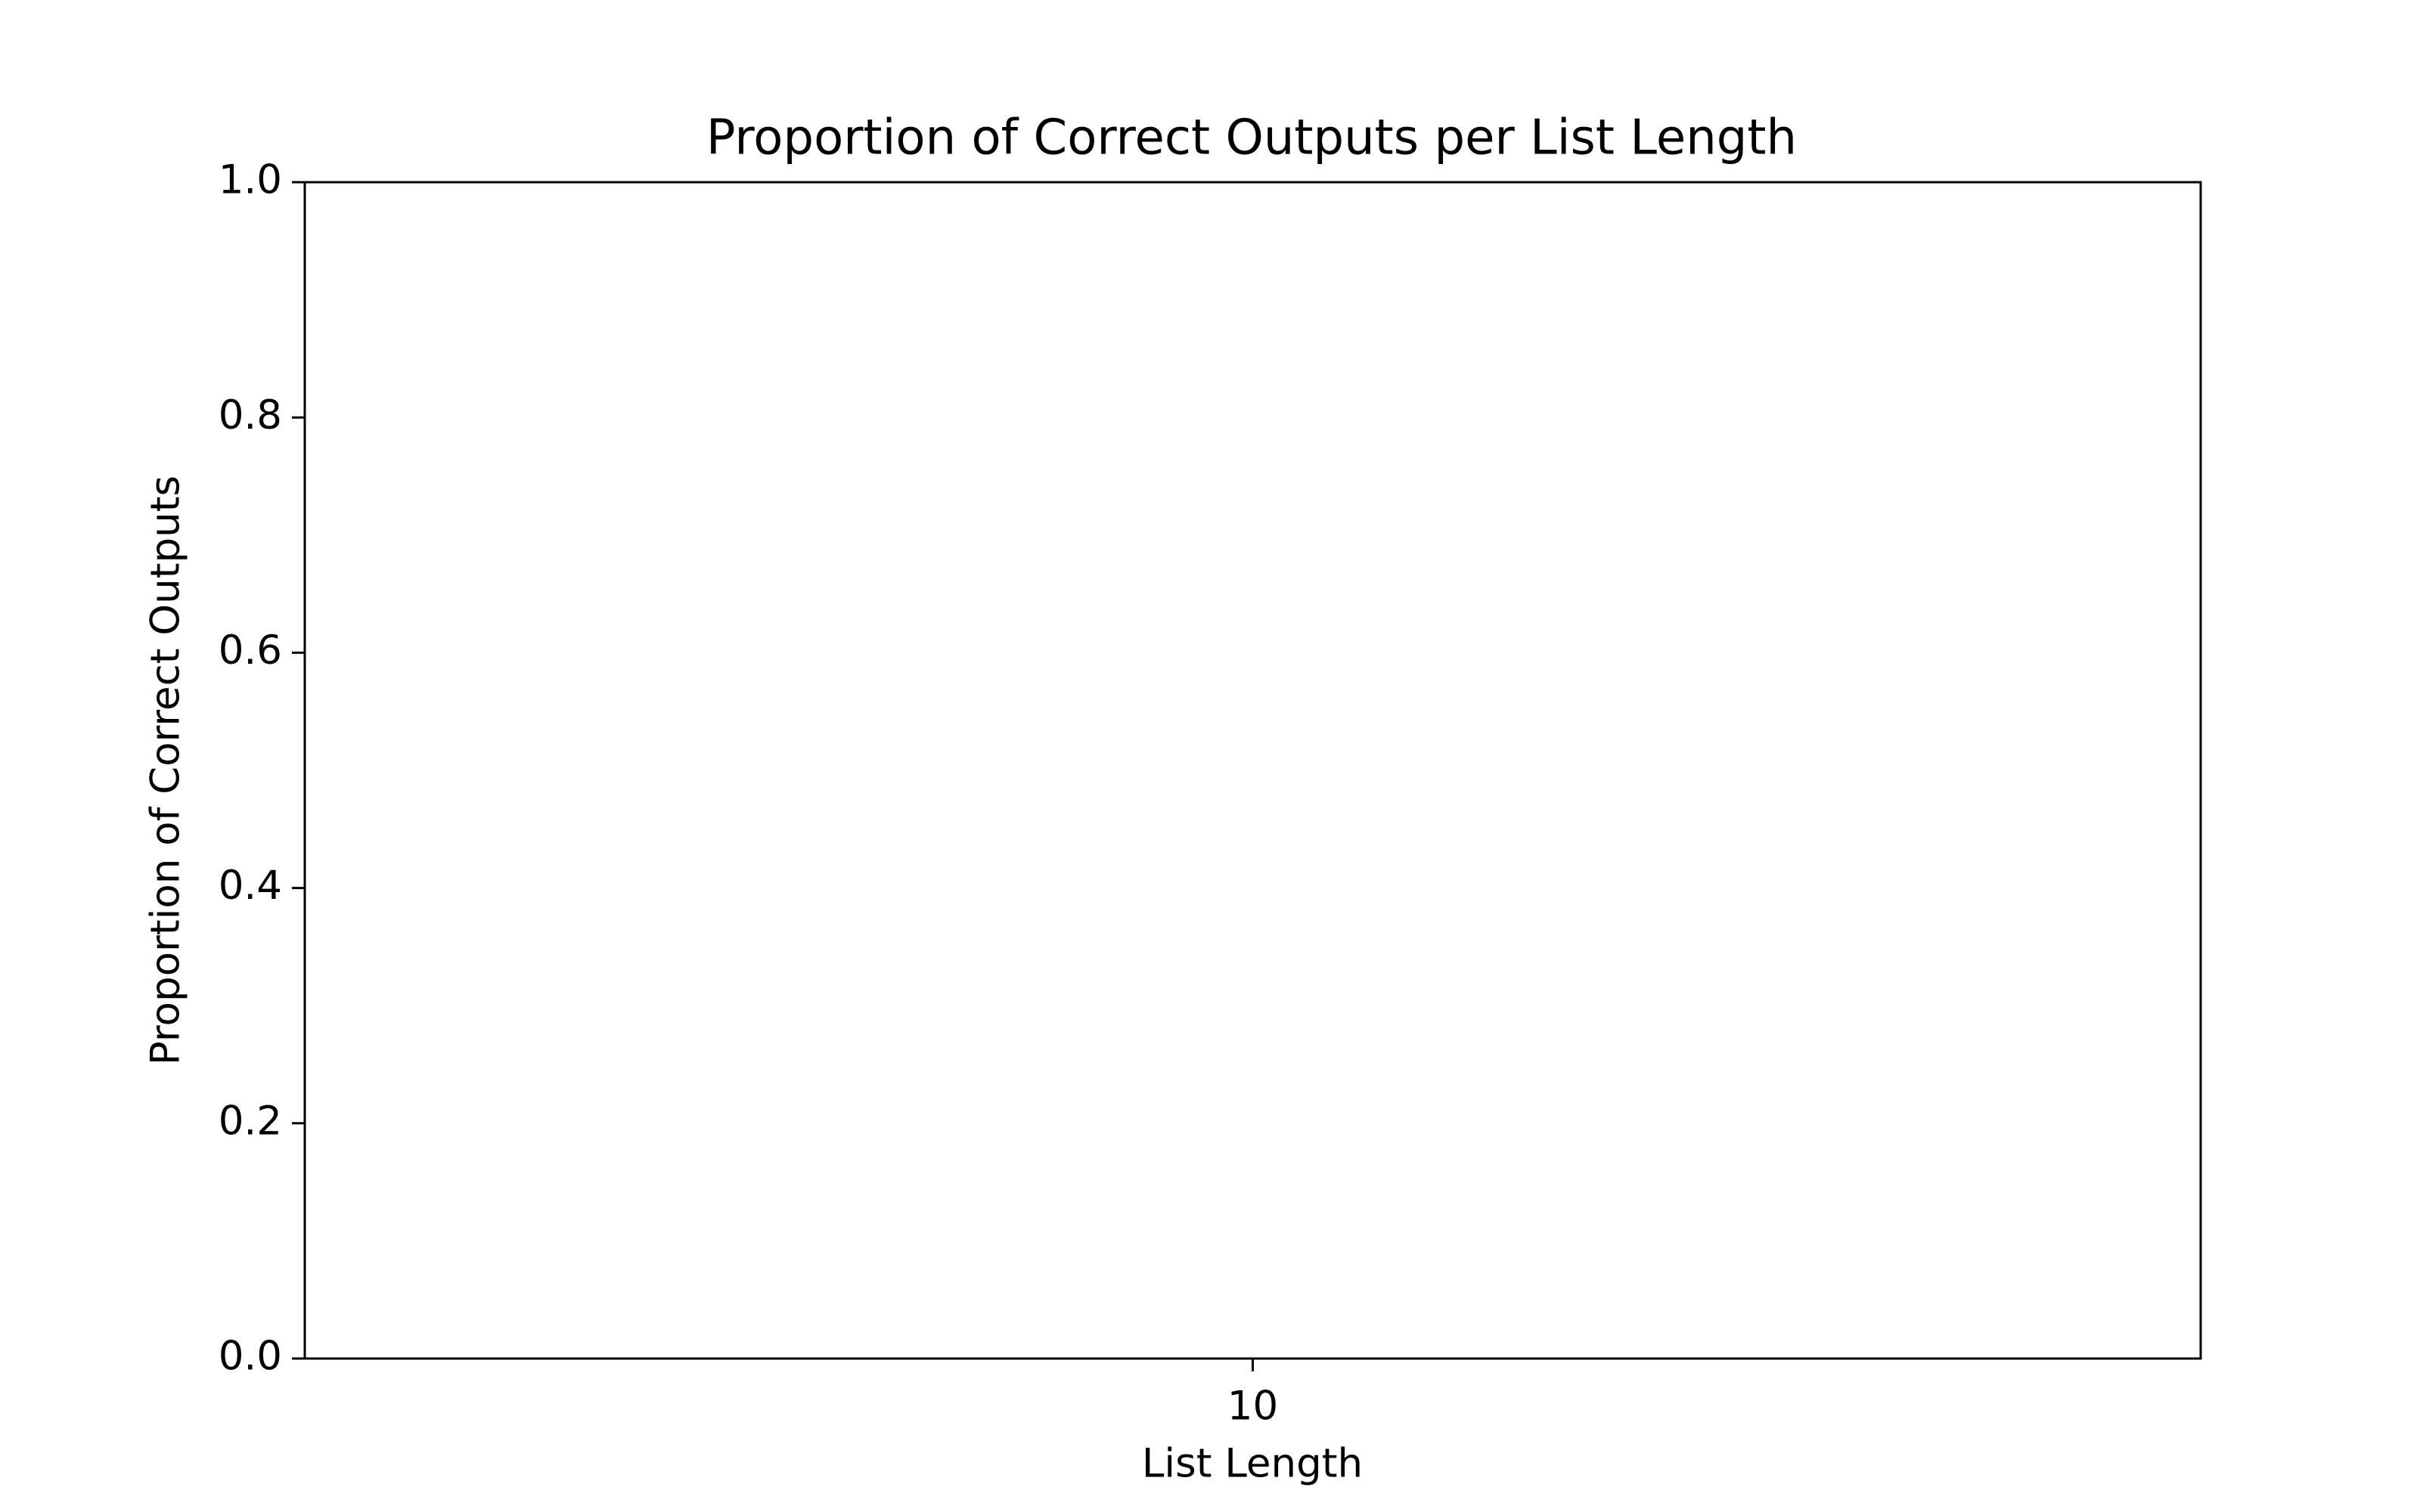 Image resolution: width=2420 pixels, height=1512 pixels. What do you see at coordinates (262, 768) in the screenshot?
I see `y-axis: 0.0 0.2 0.4 0.6 0.8 1.0` at bounding box center [262, 768].